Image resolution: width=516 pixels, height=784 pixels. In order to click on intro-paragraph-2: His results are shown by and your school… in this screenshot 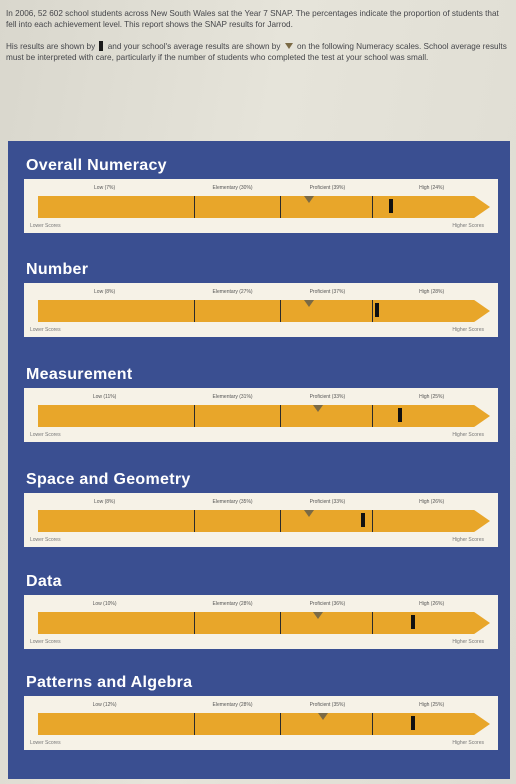, I will do `click(258, 52)`.